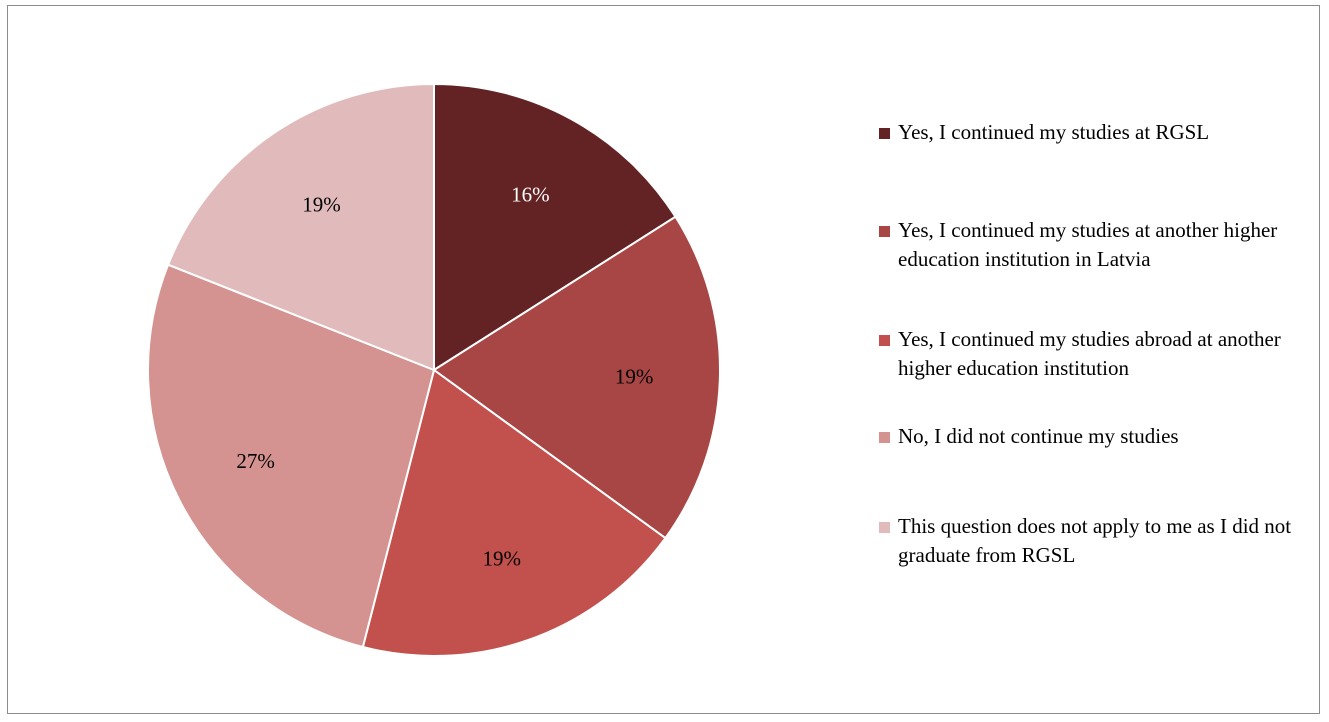 Image resolution: width=1329 pixels, height=722 pixels. What do you see at coordinates (1054, 132) in the screenshot?
I see `legend-label-1: Yes, I continued my studies at RGSL` at bounding box center [1054, 132].